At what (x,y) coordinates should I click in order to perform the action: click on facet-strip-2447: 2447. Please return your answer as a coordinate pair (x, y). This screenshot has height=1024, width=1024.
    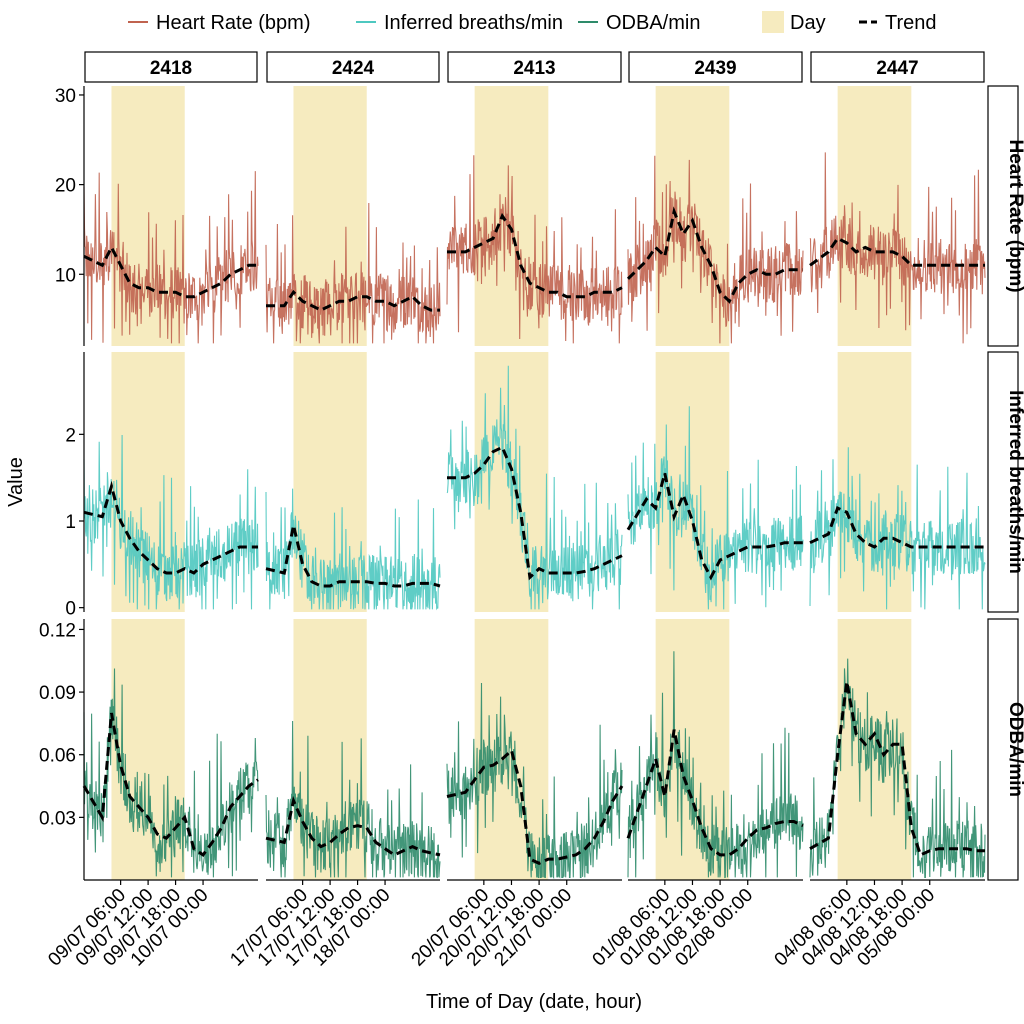
    Looking at the image, I should click on (897, 67).